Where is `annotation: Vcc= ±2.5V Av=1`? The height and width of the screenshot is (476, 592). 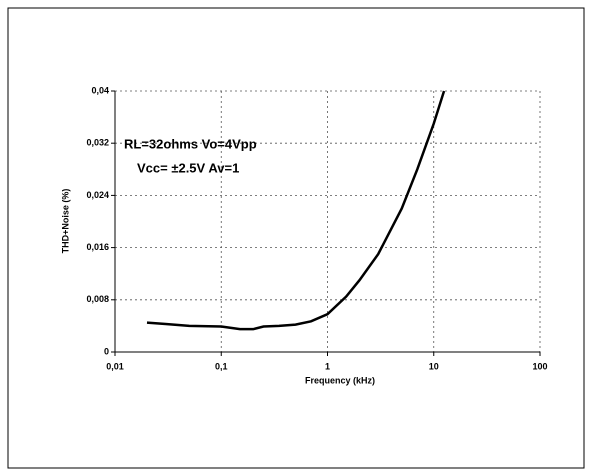
annotation: Vcc= ±2.5V Av=1 is located at coordinates (188, 167).